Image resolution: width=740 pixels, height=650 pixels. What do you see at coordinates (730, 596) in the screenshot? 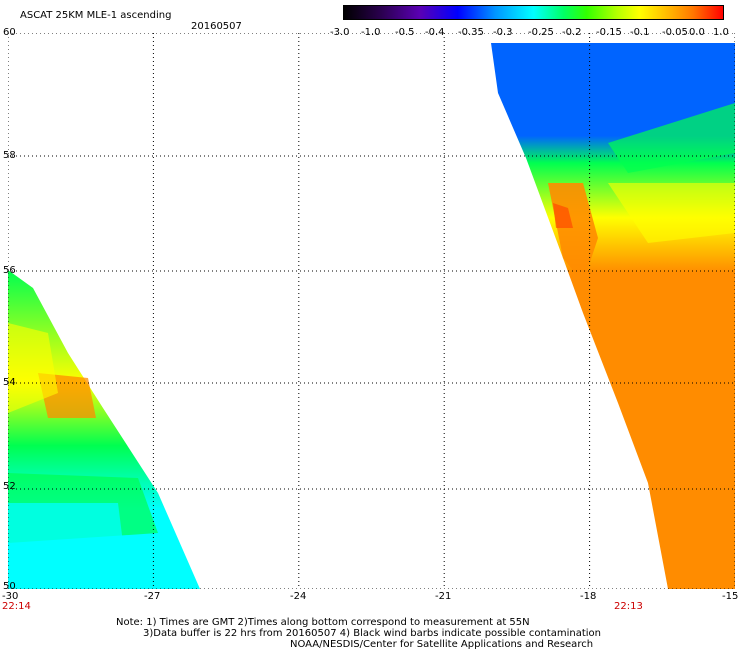
I see `x-label-neg15: -15` at bounding box center [730, 596].